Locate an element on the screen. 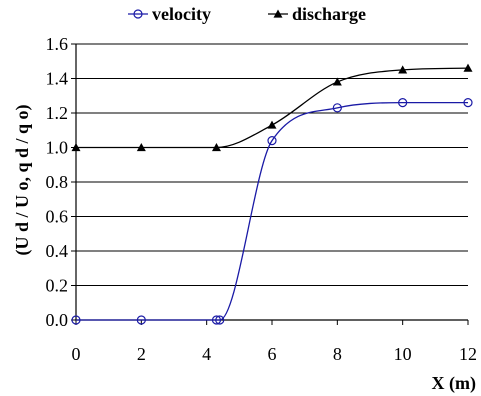 The height and width of the screenshot is (396, 481). x-tick-label: 2 is located at coordinates (141, 354).